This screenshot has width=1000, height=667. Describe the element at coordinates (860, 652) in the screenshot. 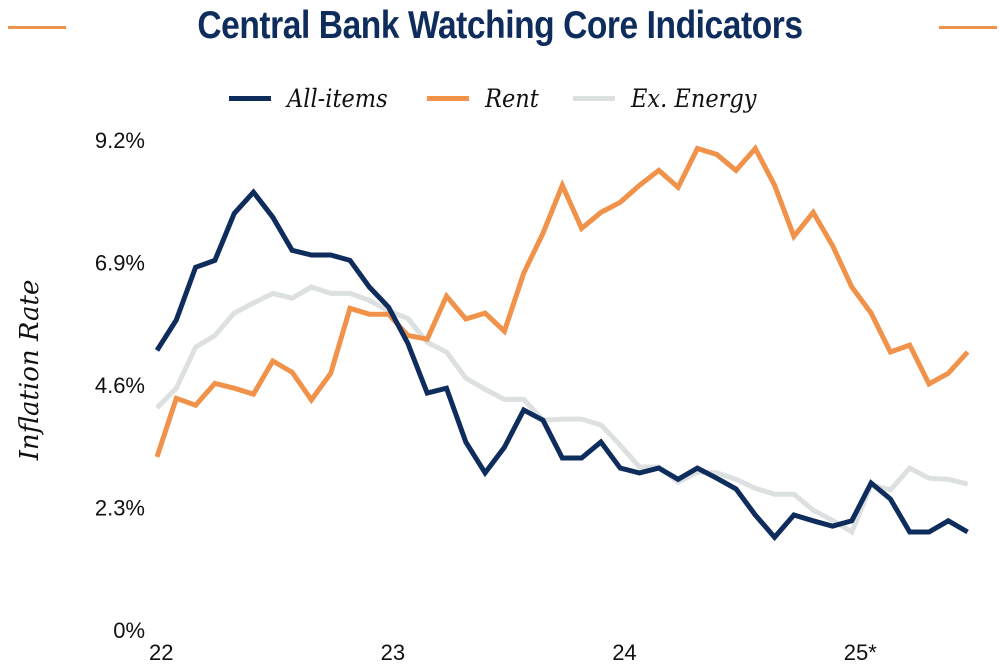

I see `x-tick-label: 25*` at that location.